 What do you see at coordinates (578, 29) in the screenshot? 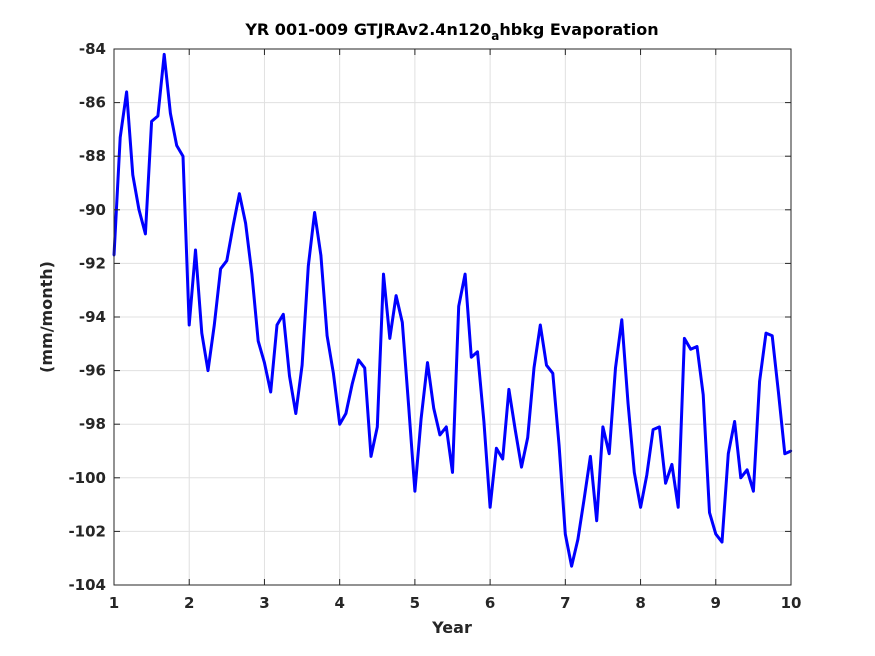
I see `chart-title-rest: hbkg Evaporation` at bounding box center [578, 29].